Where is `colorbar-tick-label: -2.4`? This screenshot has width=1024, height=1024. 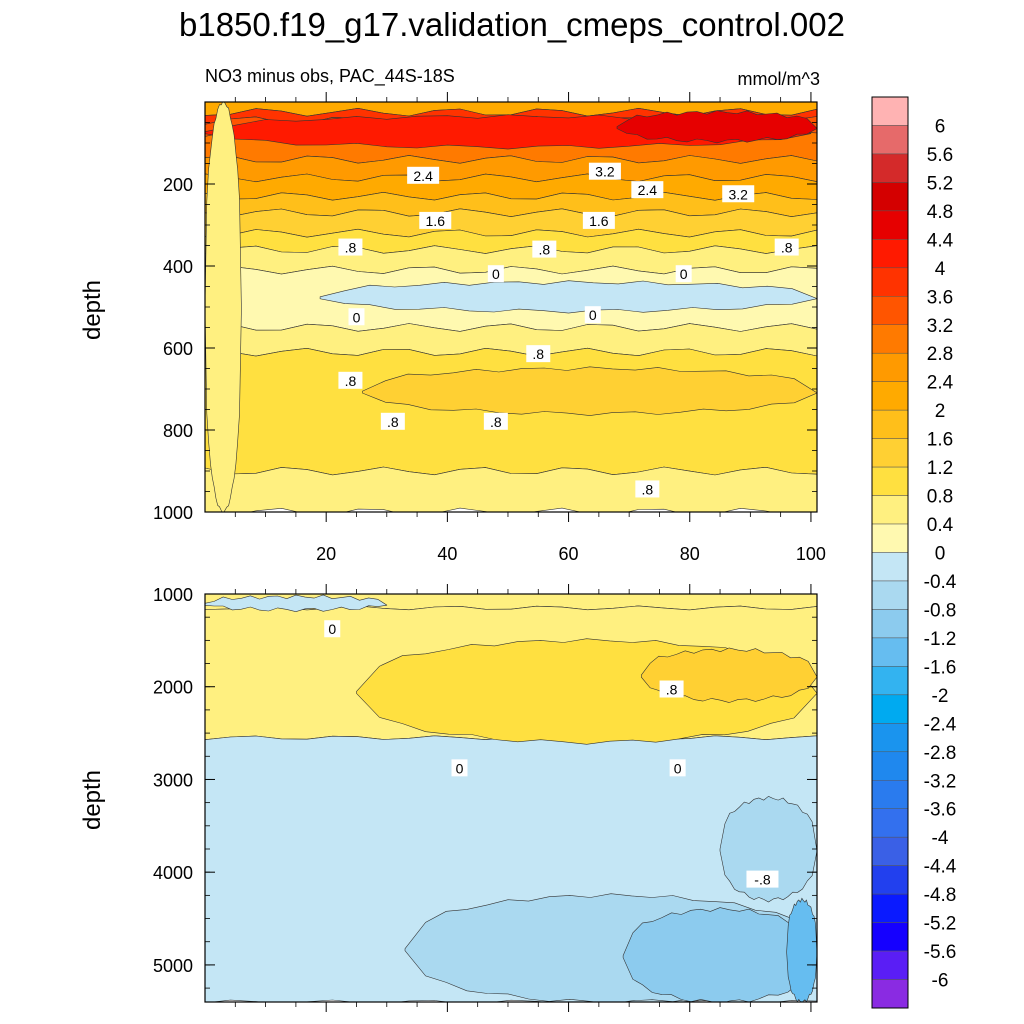 colorbar-tick-label: -2.4 is located at coordinates (940, 724).